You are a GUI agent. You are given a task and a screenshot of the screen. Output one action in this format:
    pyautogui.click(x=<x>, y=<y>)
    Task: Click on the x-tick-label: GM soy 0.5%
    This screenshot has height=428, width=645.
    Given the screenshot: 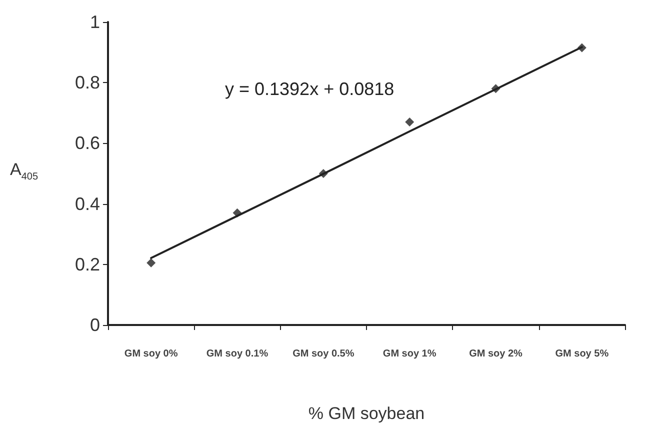 What is the action you would take?
    pyautogui.click(x=323, y=354)
    